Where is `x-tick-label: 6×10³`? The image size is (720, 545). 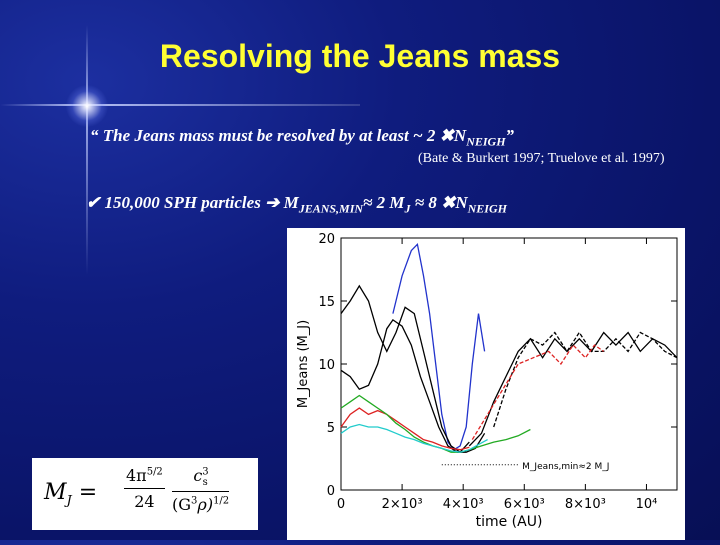 x-tick-label: 6×10³ is located at coordinates (524, 504).